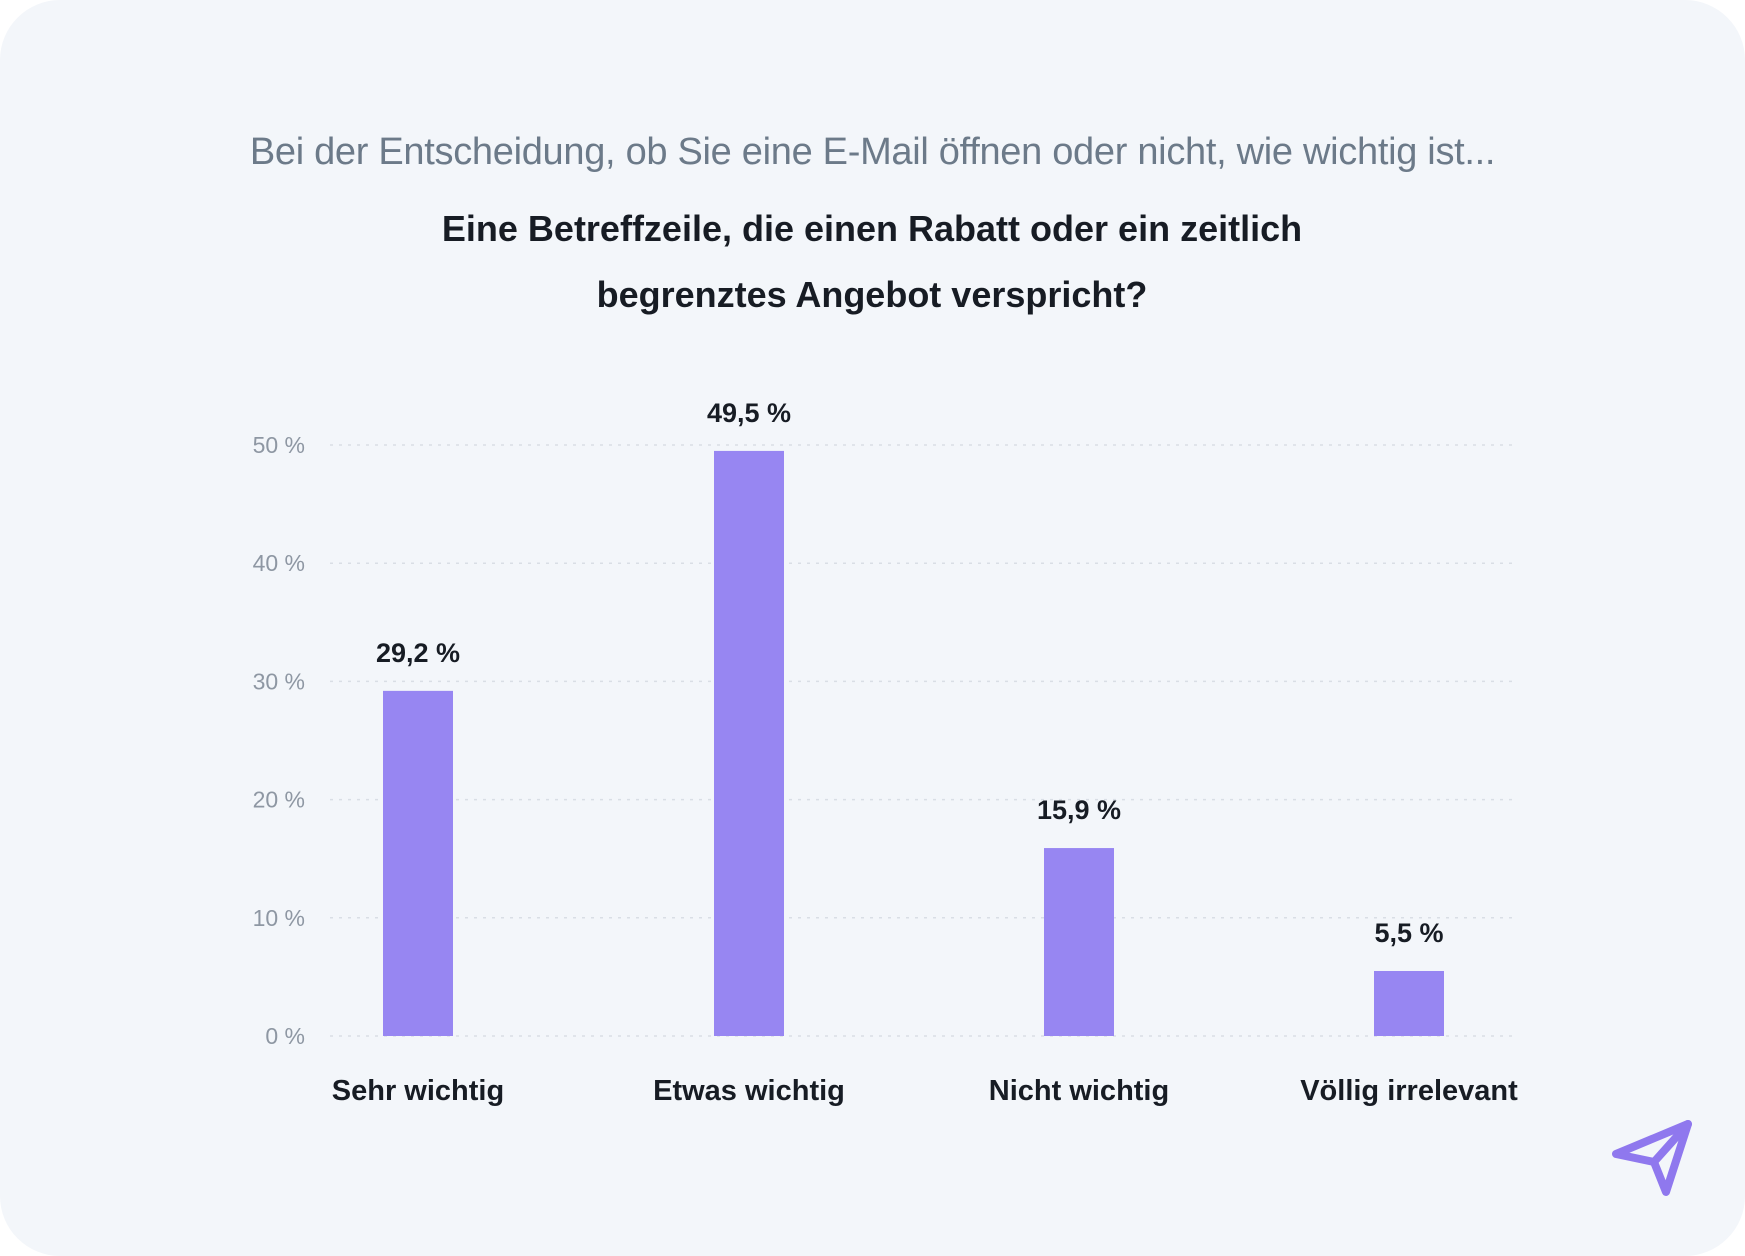  I want to click on y-tick-label: 0 %, so click(285, 1036).